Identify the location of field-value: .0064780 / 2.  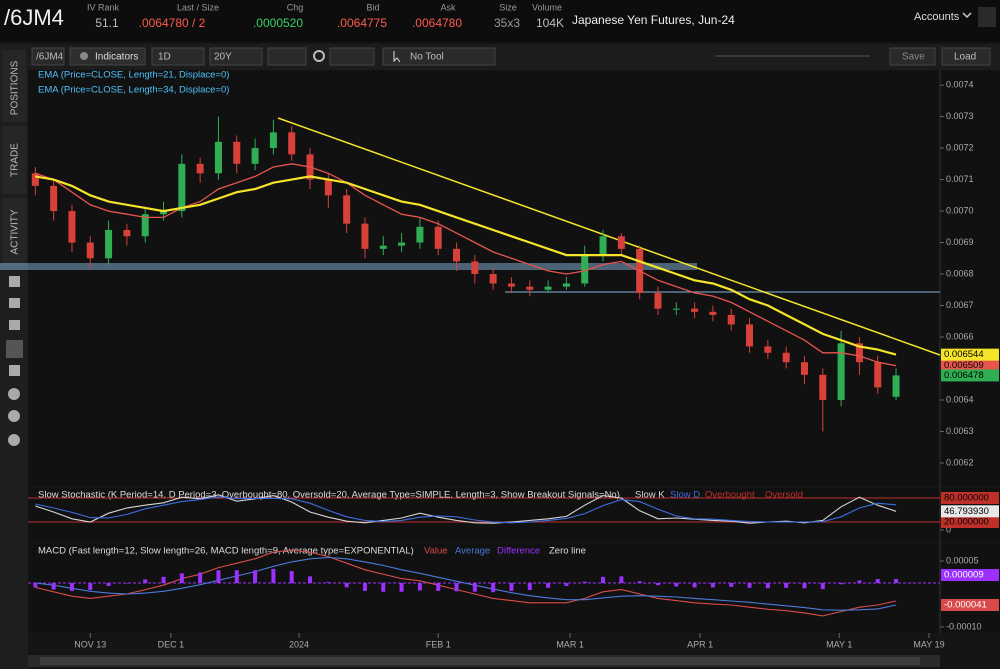
(172, 23).